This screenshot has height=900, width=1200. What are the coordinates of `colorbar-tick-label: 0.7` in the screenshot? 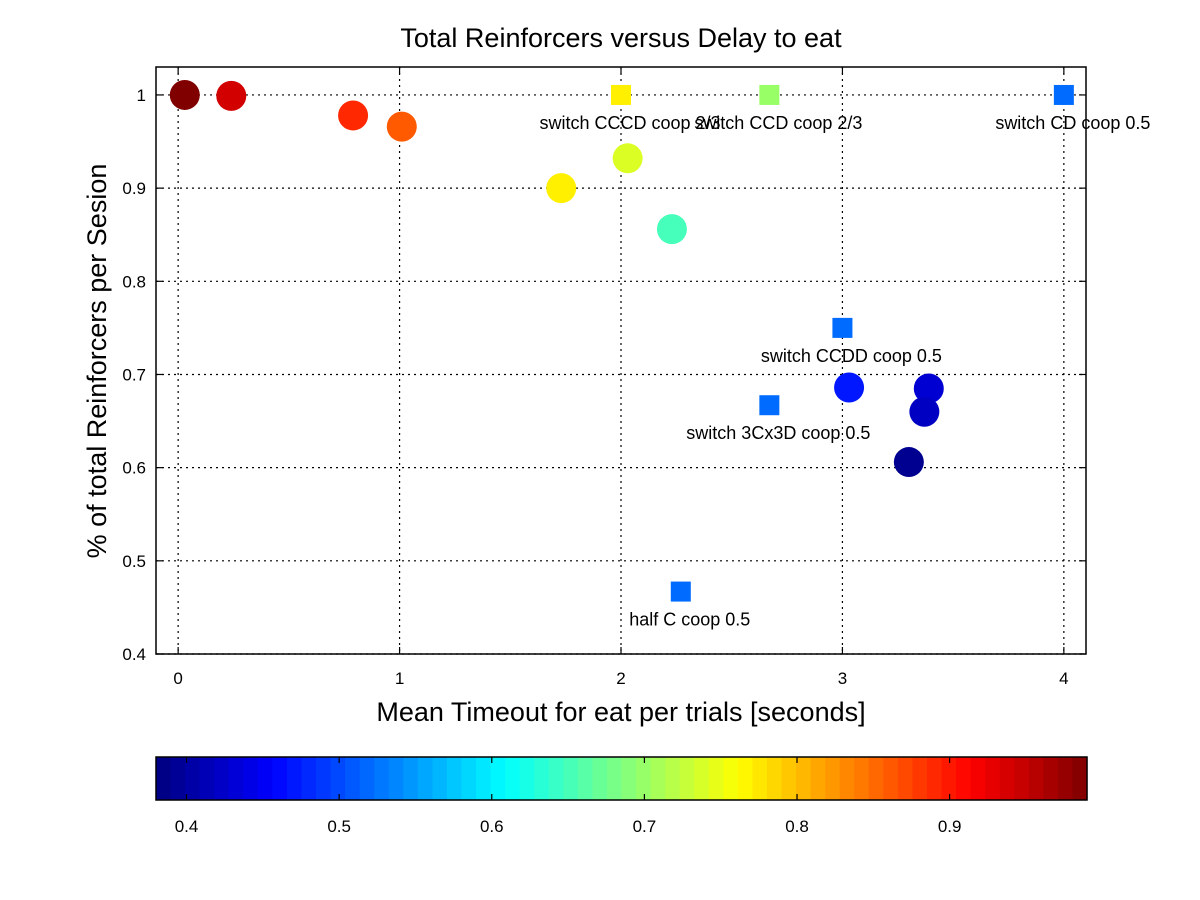 It's located at (645, 826).